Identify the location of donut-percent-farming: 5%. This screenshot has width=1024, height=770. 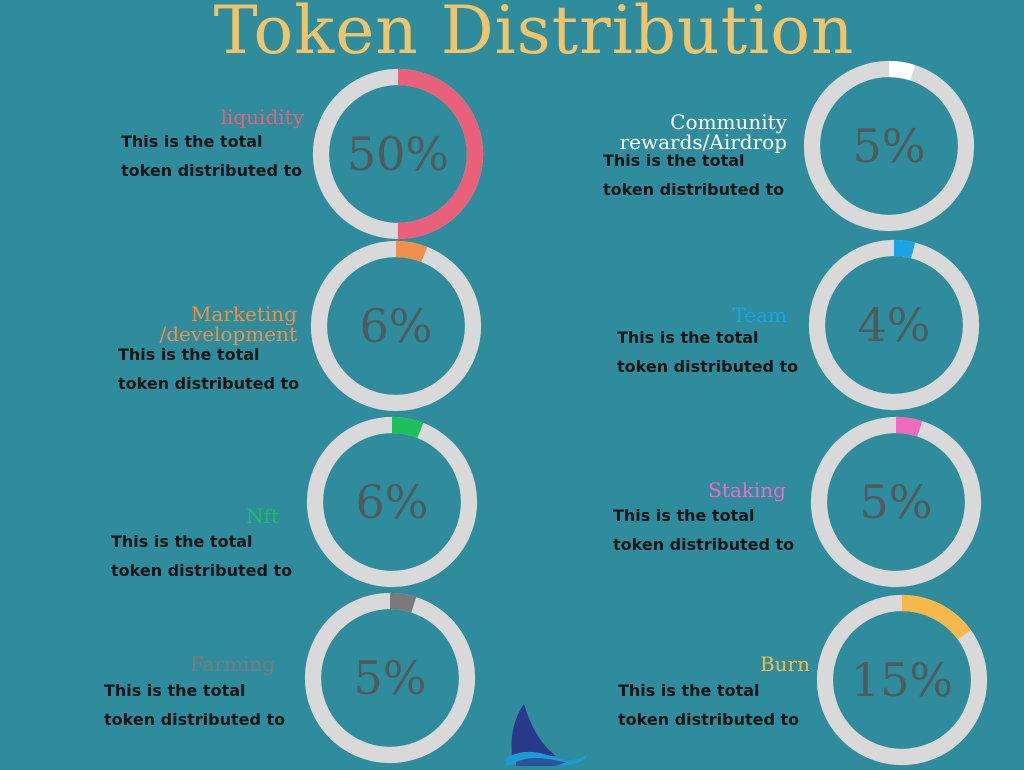
(390, 678).